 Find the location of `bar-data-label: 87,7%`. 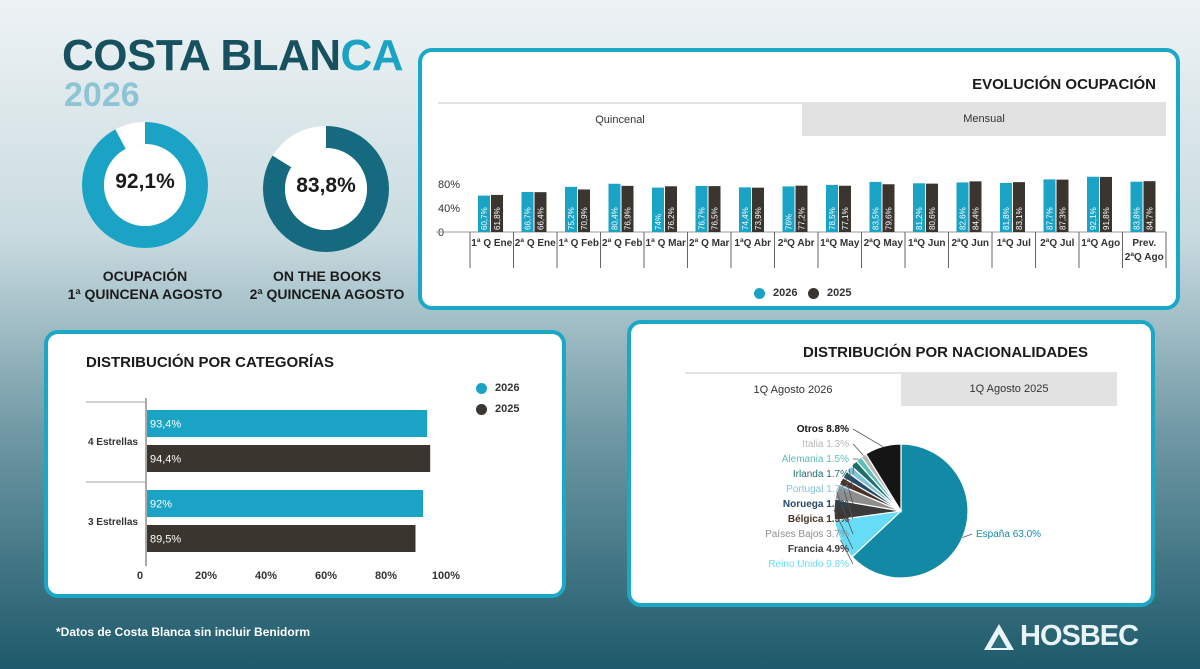

bar-data-label: 87,7% is located at coordinates (1050, 218).